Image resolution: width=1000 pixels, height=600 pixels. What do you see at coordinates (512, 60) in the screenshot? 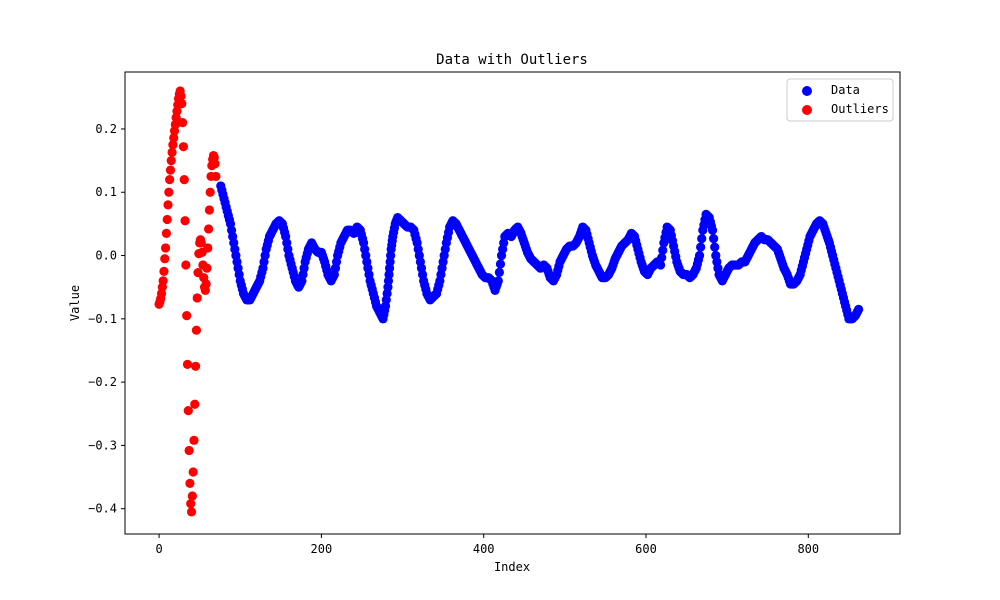
I see `chart-title: Data with Outliers` at bounding box center [512, 60].